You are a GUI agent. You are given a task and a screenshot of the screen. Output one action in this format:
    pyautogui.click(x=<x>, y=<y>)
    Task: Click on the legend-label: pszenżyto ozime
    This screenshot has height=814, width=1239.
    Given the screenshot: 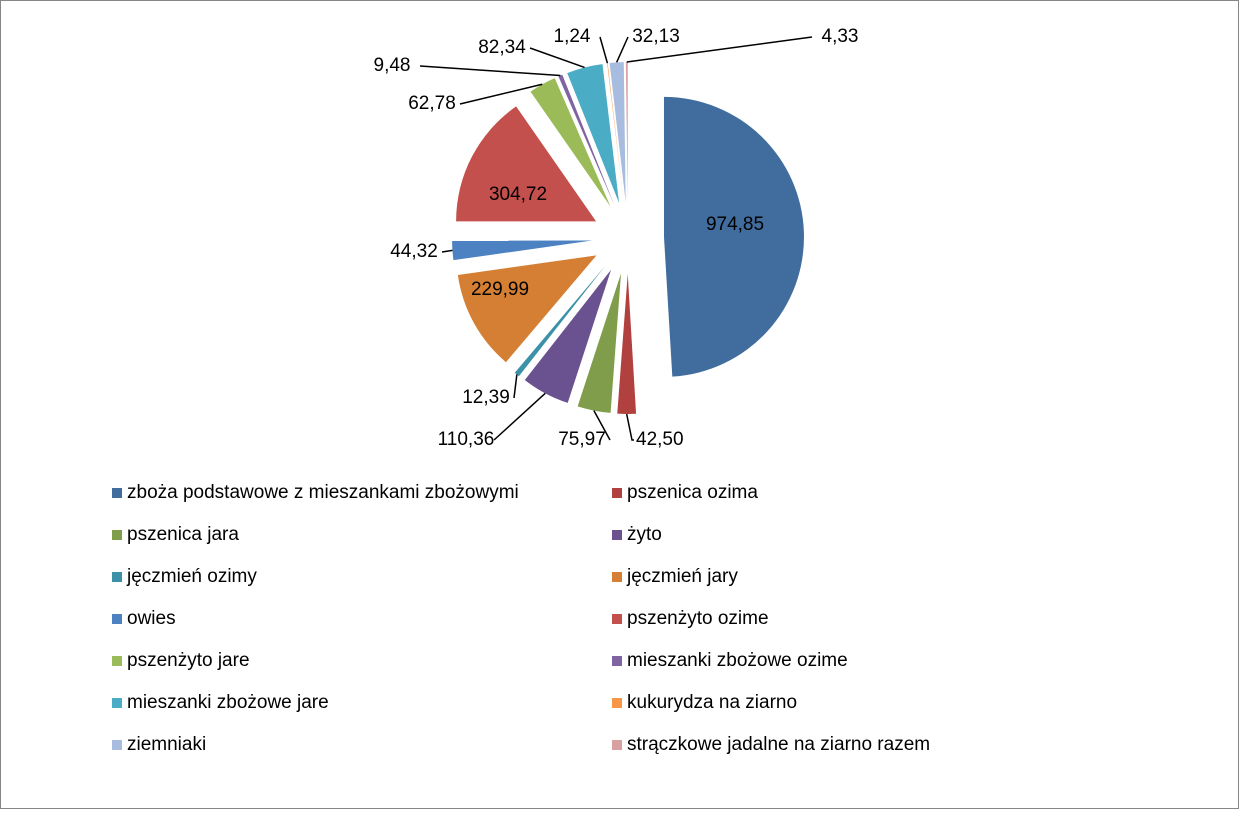 What is the action you would take?
    pyautogui.click(x=698, y=618)
    